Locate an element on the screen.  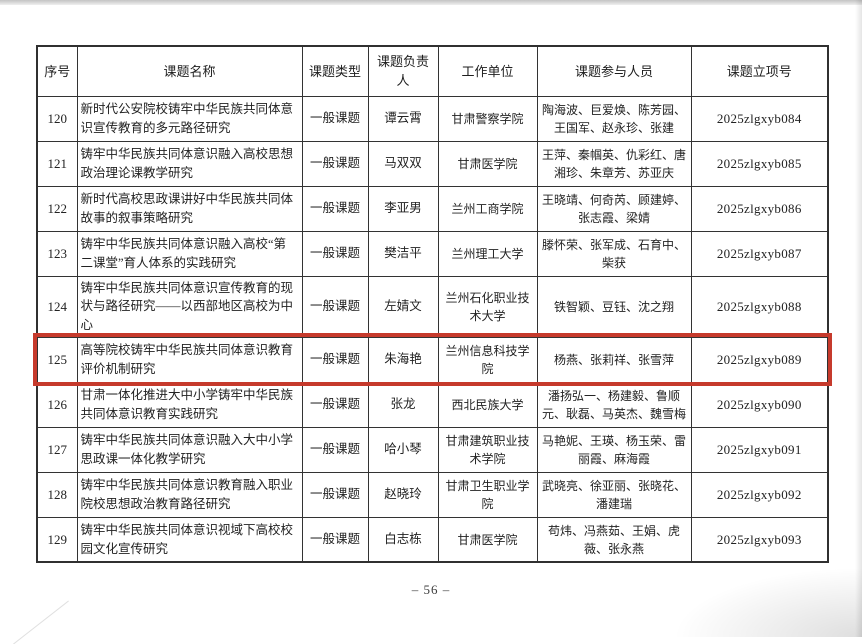
row-project-title: 高等院校铸牢中华民族共同体意识教育评价机制研究 is located at coordinates (189, 359).